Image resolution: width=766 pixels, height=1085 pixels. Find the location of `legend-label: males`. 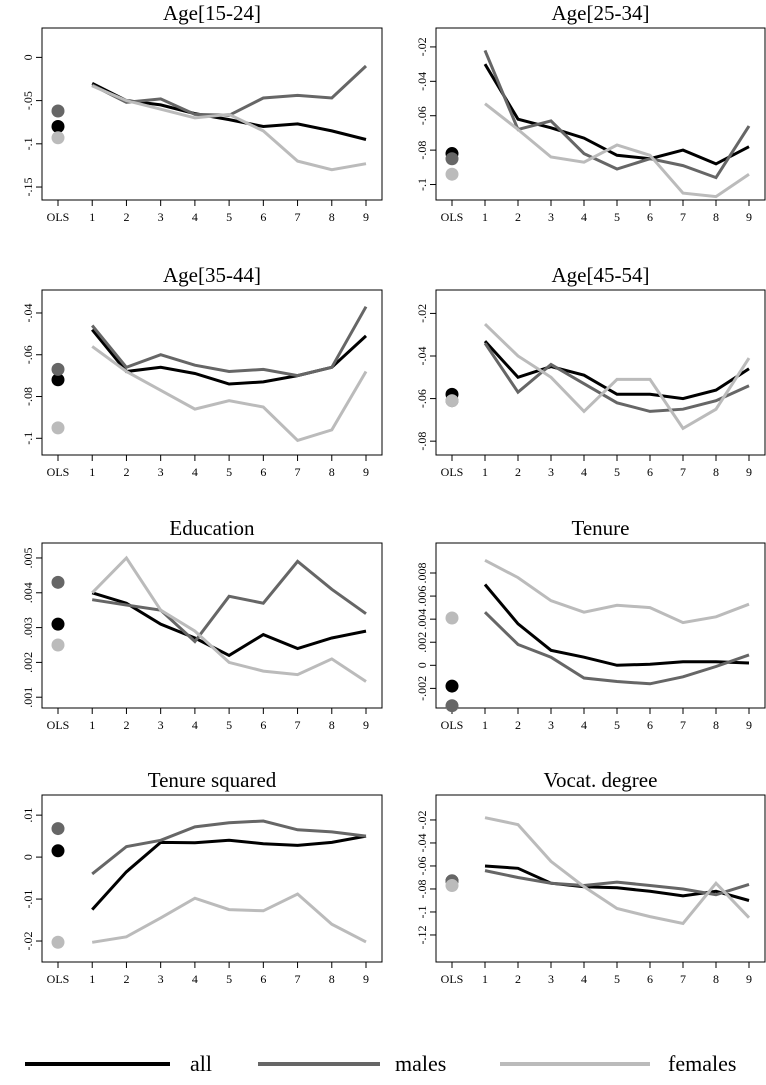

legend-label: males is located at coordinates (420, 1063).